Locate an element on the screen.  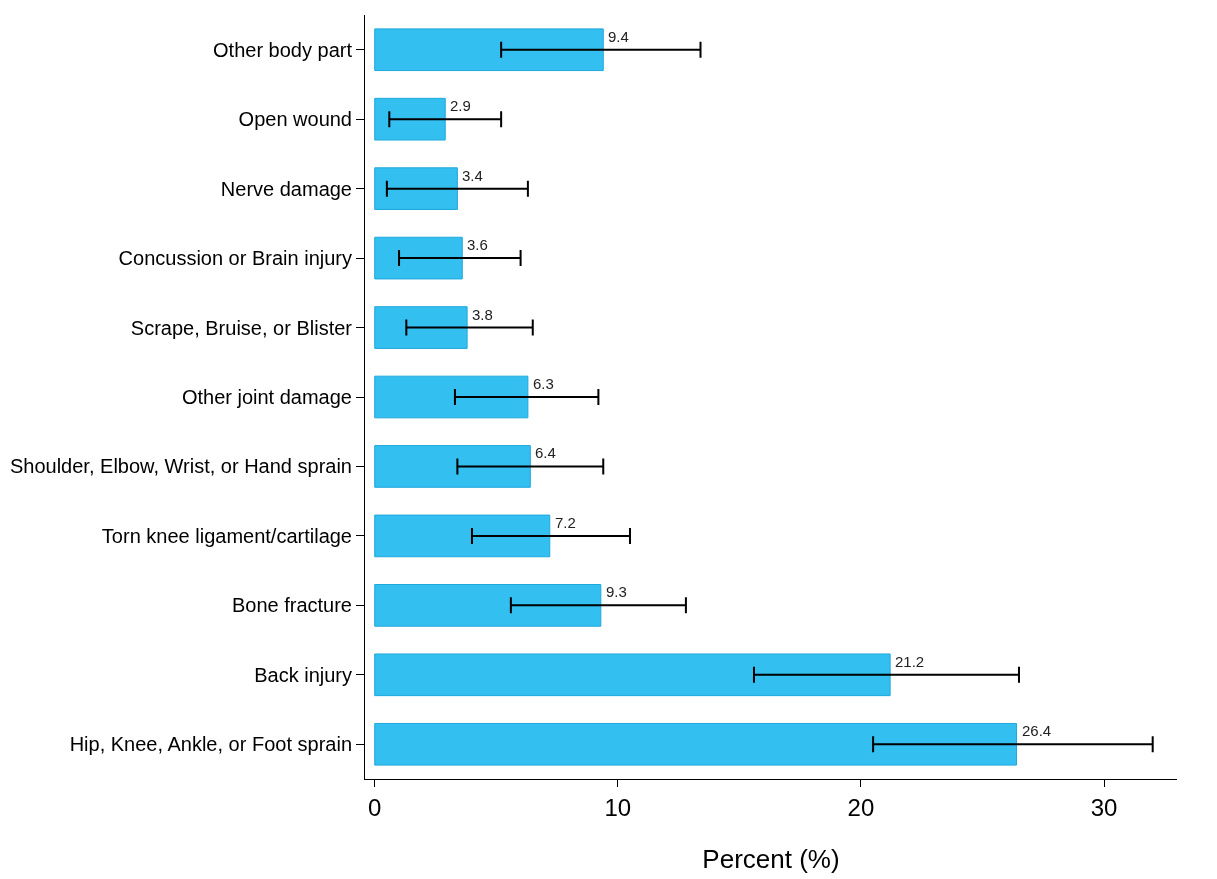
data-label: 2.9 is located at coordinates (460, 105).